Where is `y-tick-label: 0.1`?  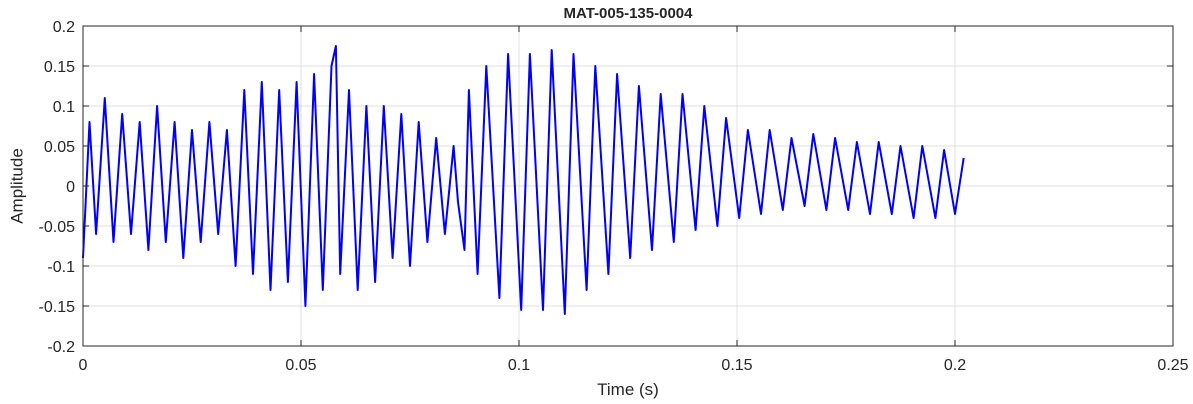 y-tick-label: 0.1 is located at coordinates (64, 107).